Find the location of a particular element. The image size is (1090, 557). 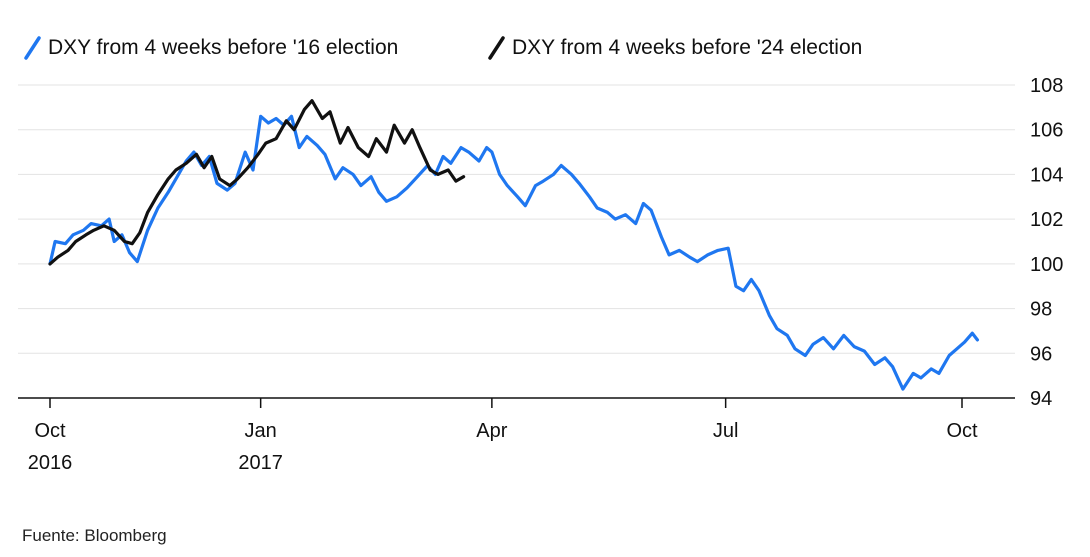

y-tick-label-98: 98 is located at coordinates (1041, 310).